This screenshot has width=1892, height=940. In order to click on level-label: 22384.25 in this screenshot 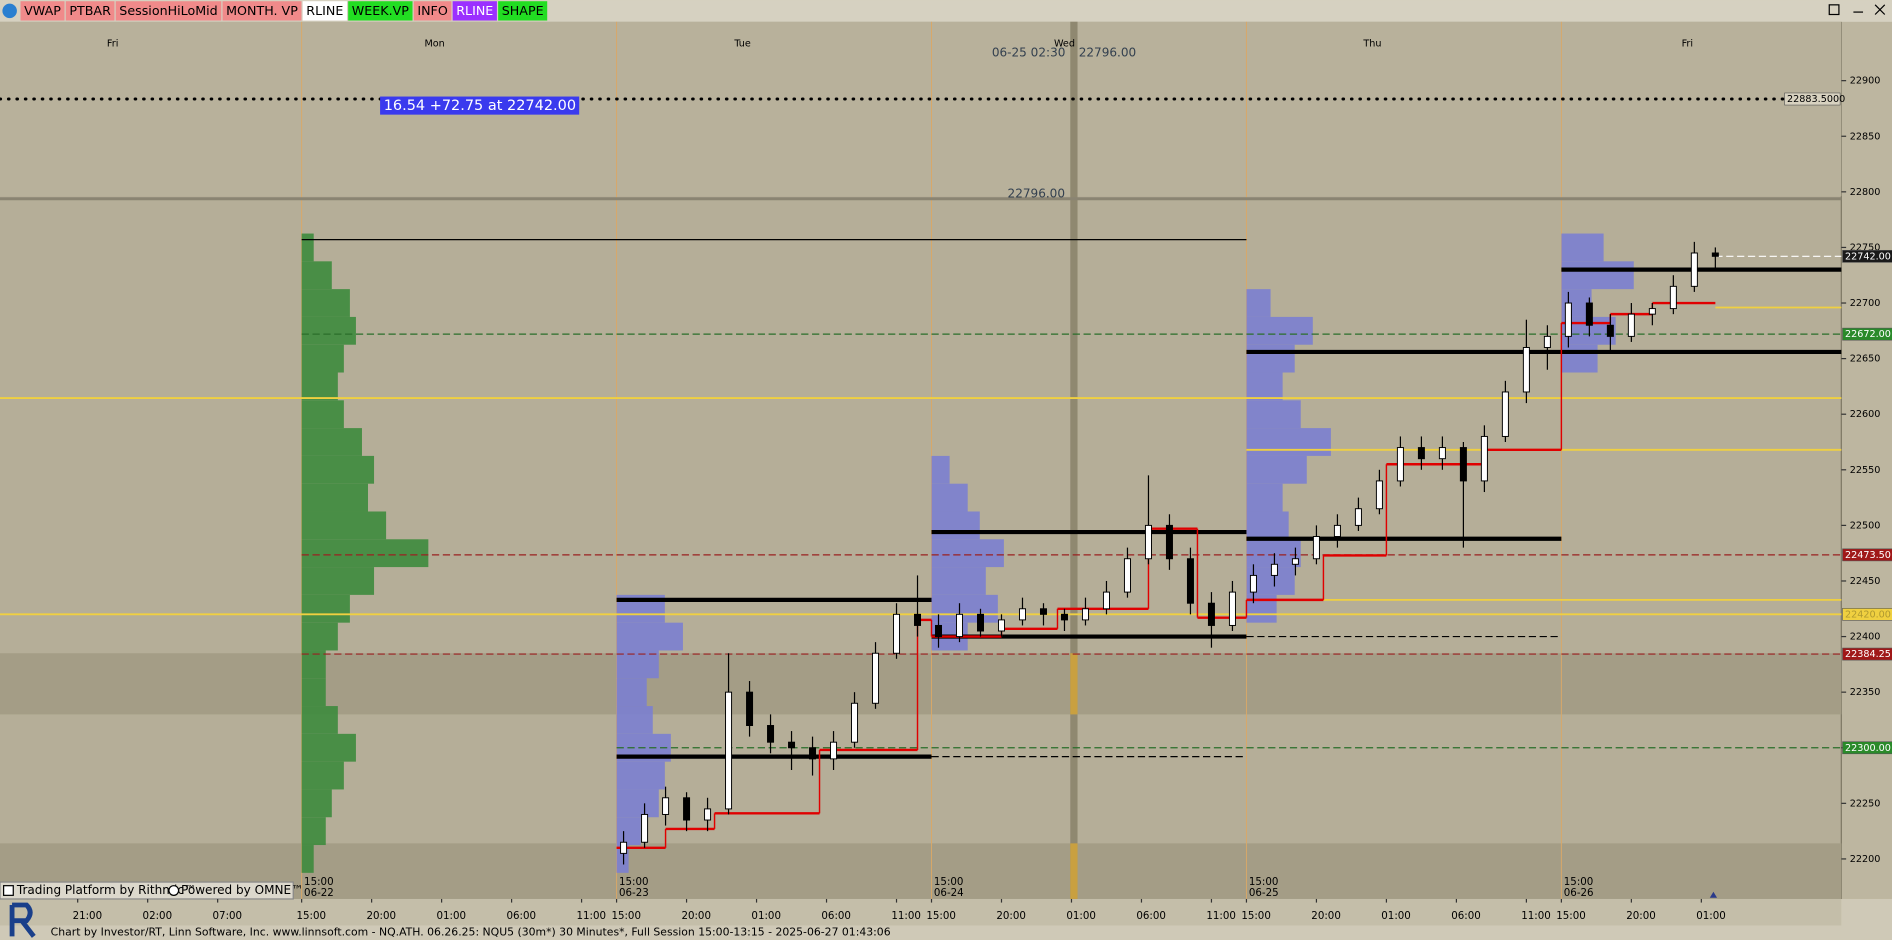, I will do `click(1868, 654)`.